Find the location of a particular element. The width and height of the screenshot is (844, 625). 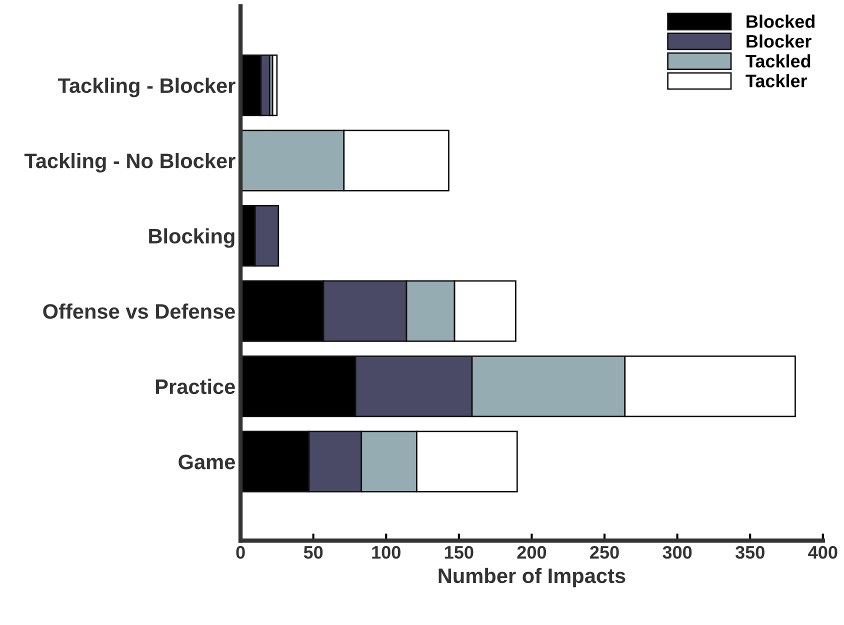

y-tick-label: Tackling - No Blocker is located at coordinates (130, 162).